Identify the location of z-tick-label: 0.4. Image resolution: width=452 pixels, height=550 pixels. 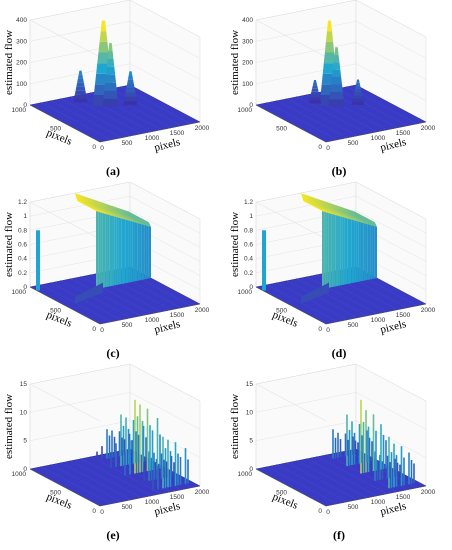
(248, 259).